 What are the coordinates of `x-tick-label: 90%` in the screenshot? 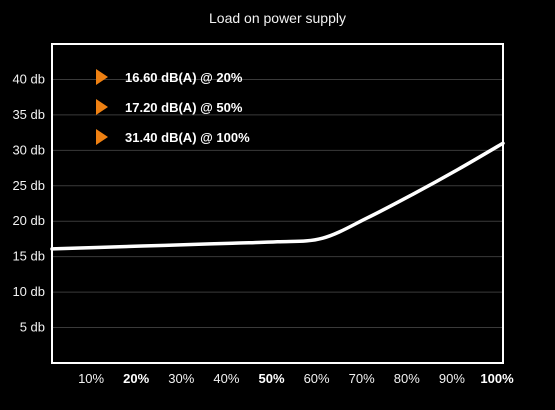 It's located at (452, 378).